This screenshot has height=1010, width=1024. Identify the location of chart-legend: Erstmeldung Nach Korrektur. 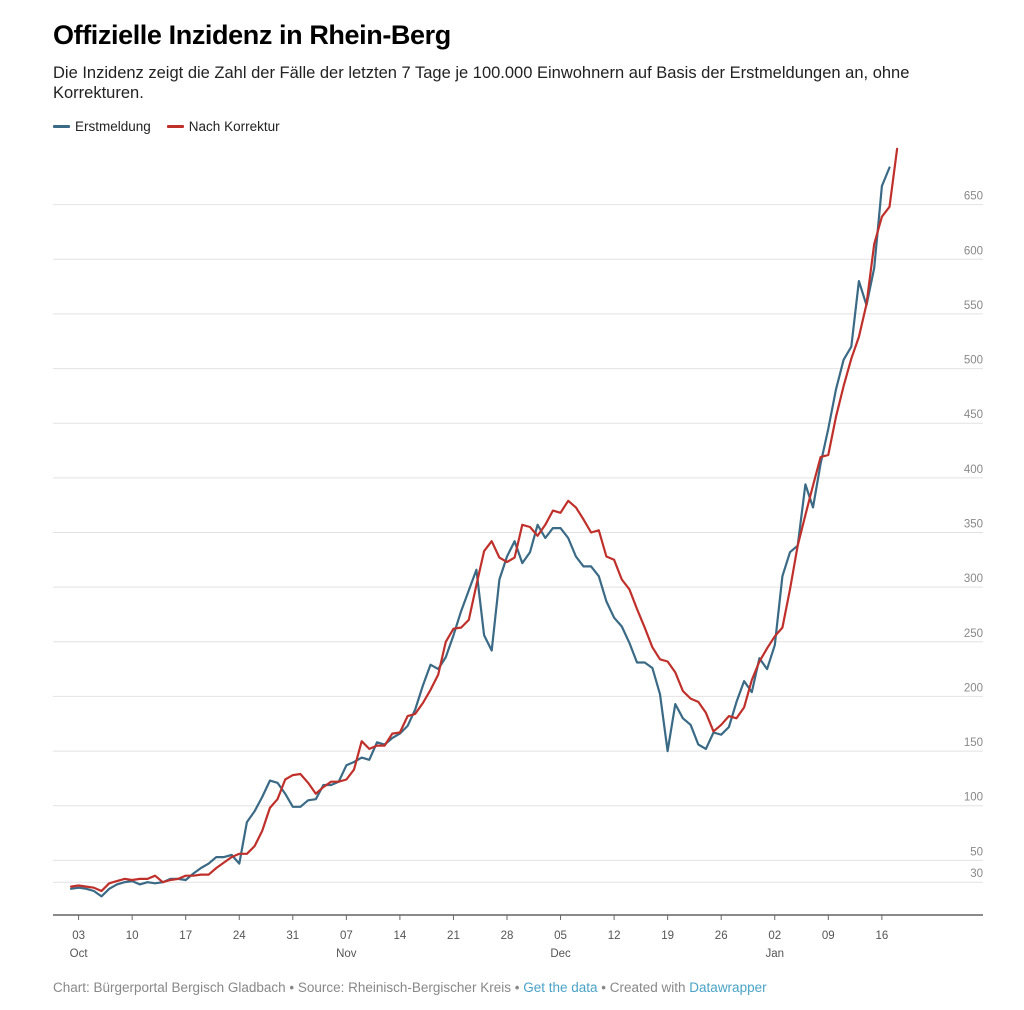
(166, 126).